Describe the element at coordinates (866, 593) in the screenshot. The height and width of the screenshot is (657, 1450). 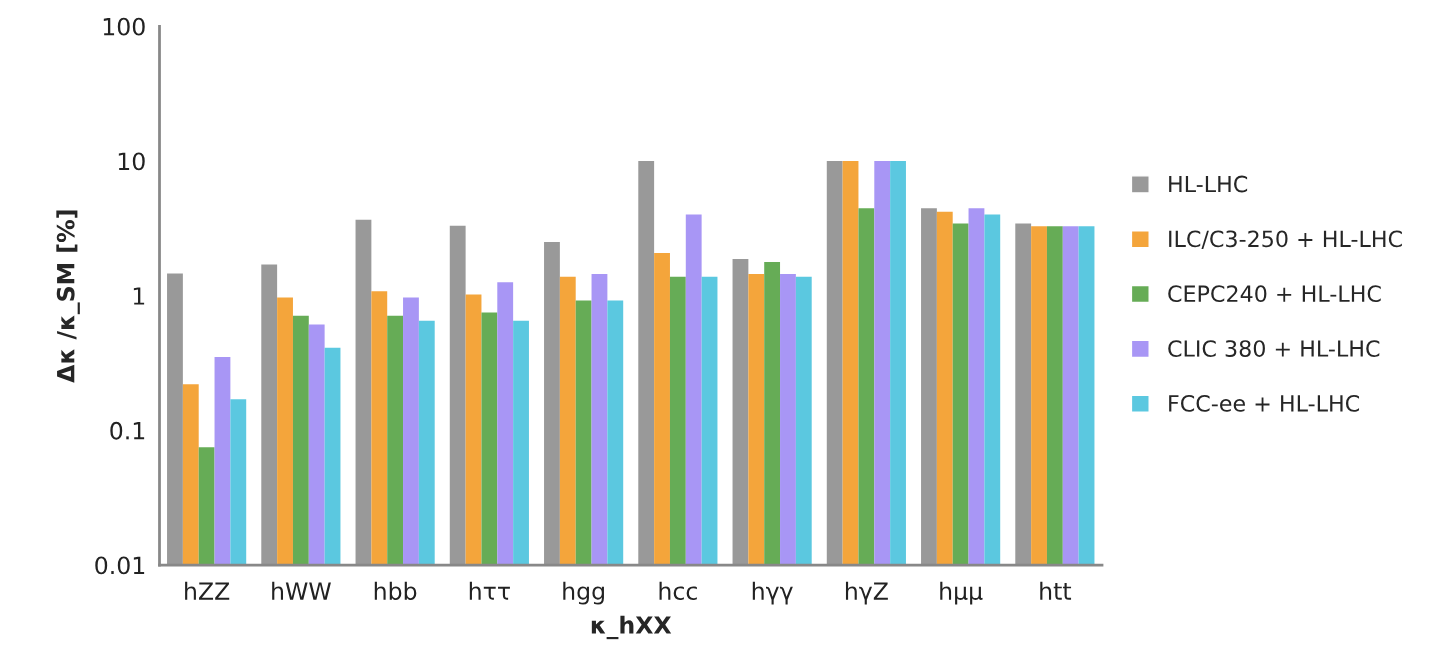
I see `x-tick-label: hγZ` at that location.